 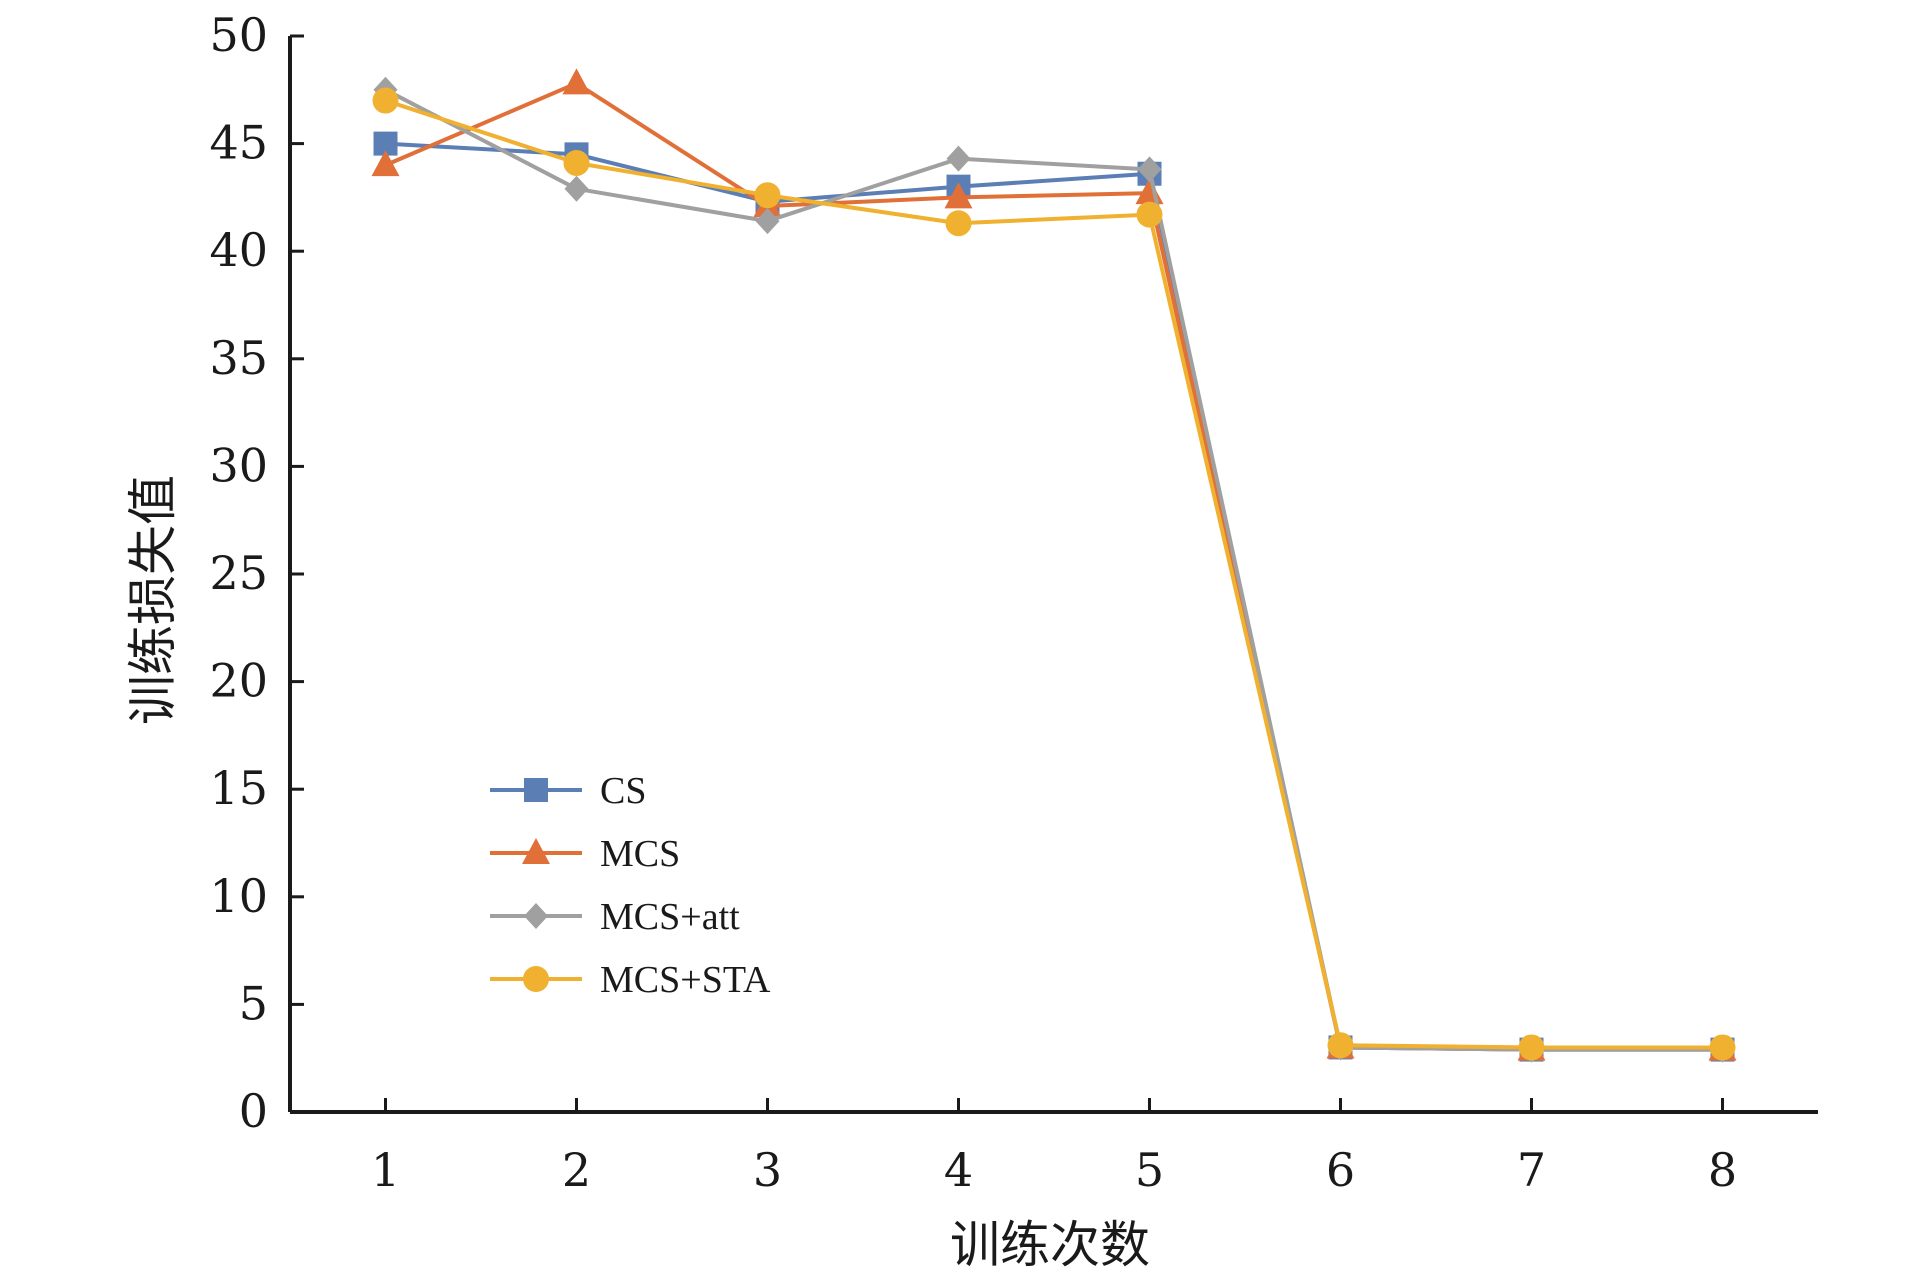 I want to click on x-tick-label: 3, so click(x=767, y=1170).